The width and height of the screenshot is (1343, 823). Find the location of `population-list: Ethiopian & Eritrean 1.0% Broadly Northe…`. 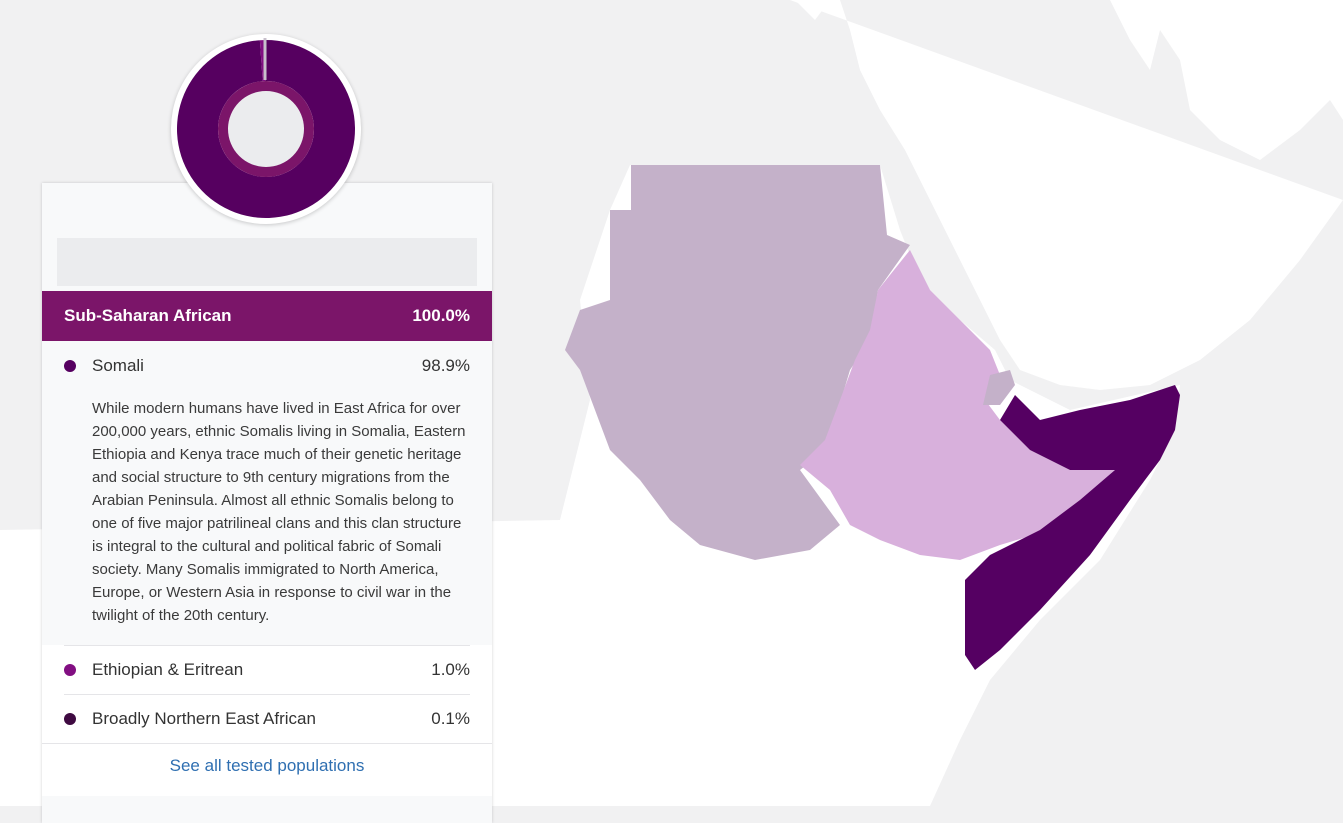

population-list: Ethiopian & Eritrean 1.0% Broadly Northe… is located at coordinates (267, 720).